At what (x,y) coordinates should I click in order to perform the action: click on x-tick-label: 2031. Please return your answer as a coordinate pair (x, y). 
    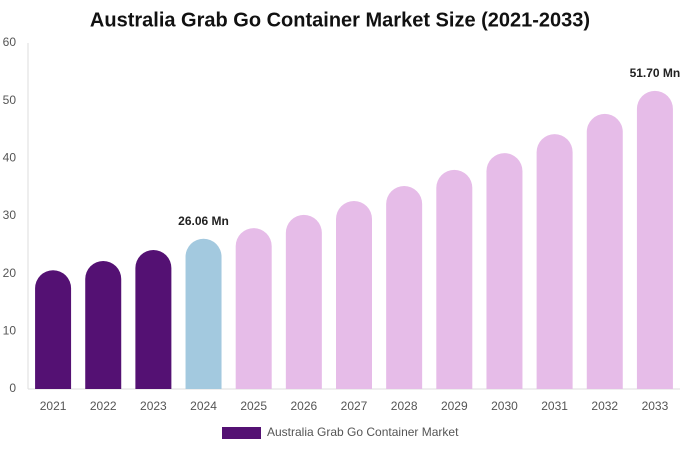
    Looking at the image, I should click on (554, 406).